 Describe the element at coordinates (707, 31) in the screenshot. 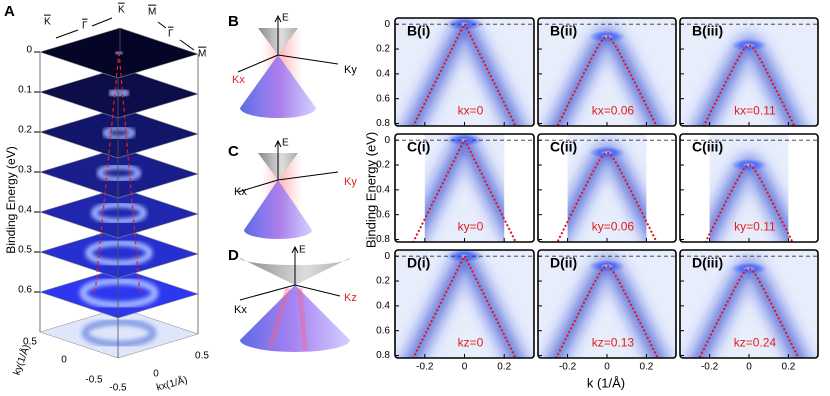

I see `panel-label: B(iii)` at that location.